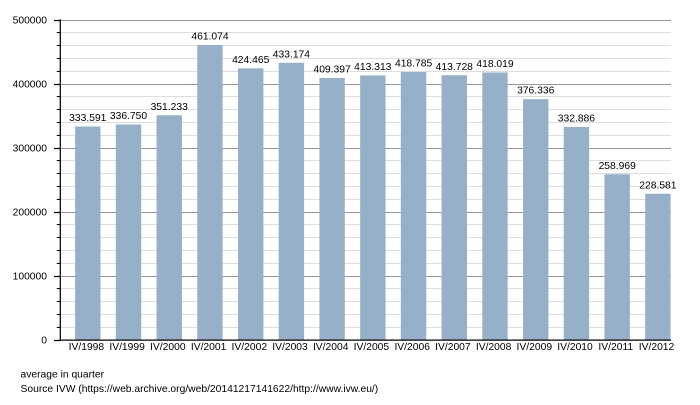 This screenshot has height=405, width=700. I want to click on svg-text: IV/2001, so click(209, 347).